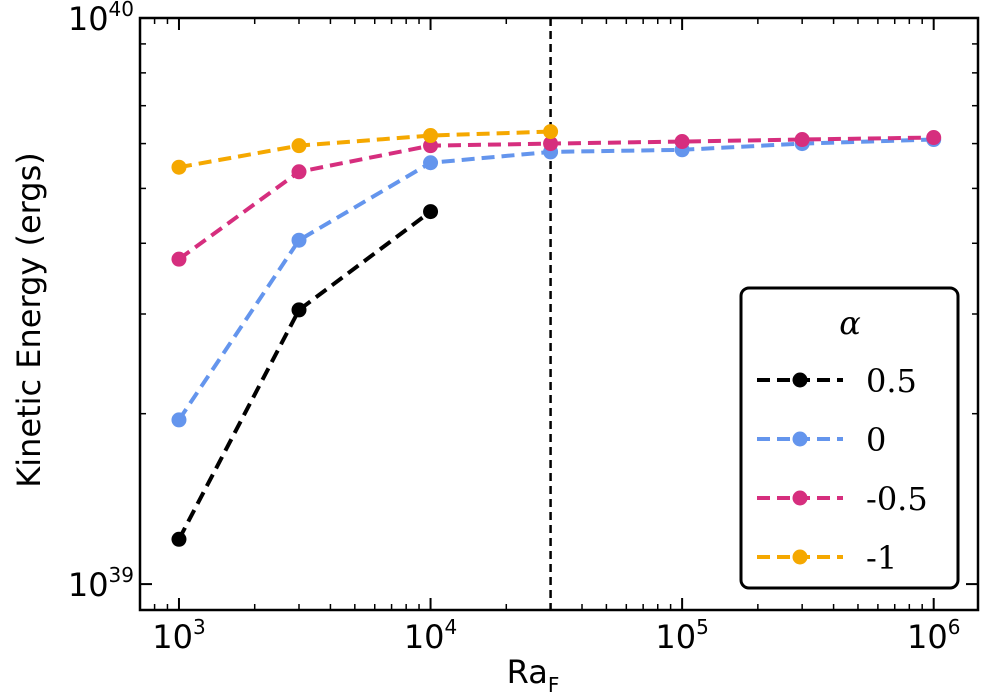 This screenshot has height=700, width=986. I want to click on x-tick-label: 10⁴, so click(430, 635).